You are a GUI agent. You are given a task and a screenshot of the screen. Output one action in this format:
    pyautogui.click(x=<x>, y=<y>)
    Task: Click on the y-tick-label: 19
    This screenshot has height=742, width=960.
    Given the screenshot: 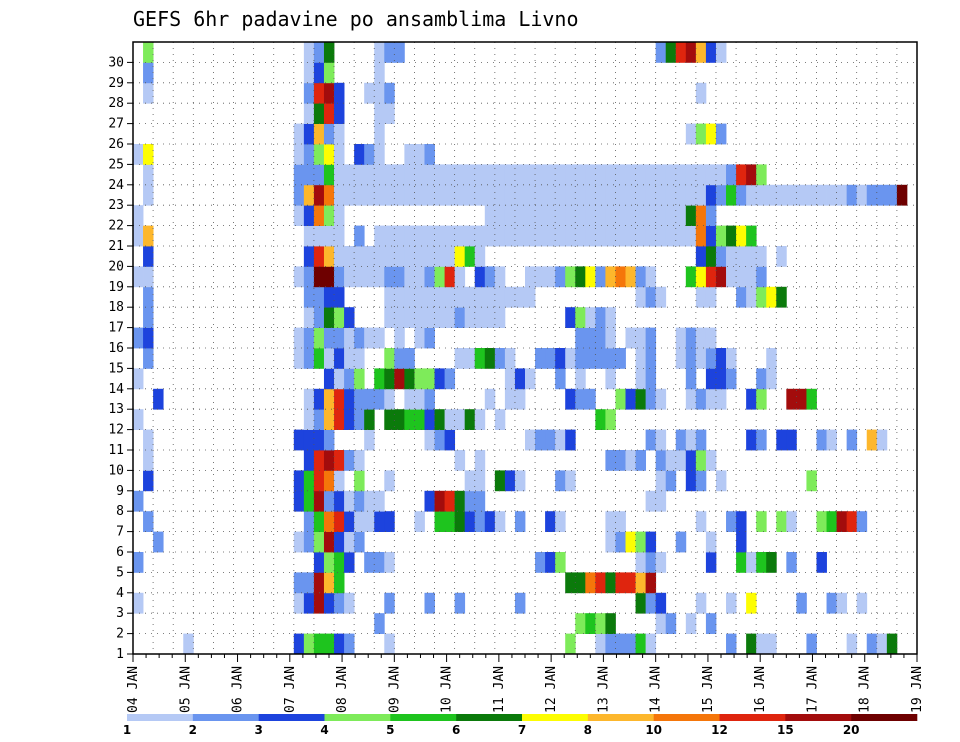 What is the action you would take?
    pyautogui.click(x=116, y=287)
    